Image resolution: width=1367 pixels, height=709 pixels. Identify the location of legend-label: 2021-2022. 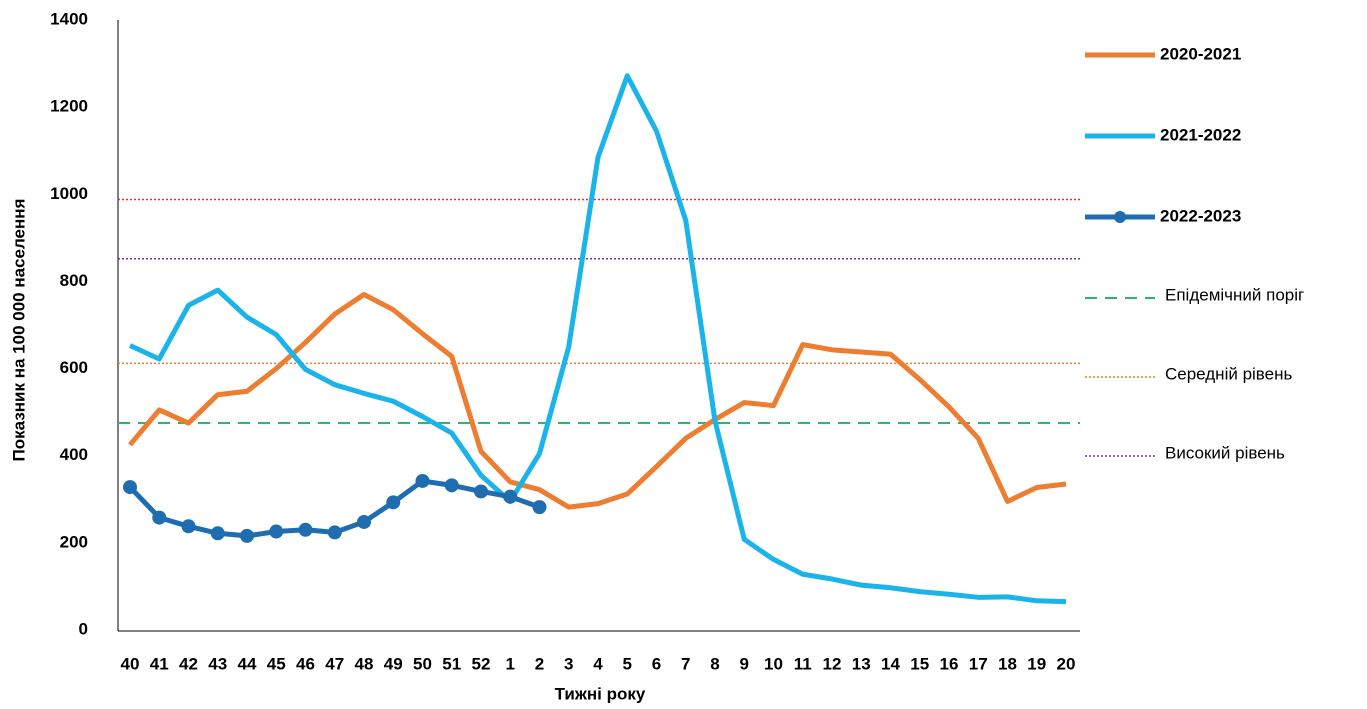
(1200, 134).